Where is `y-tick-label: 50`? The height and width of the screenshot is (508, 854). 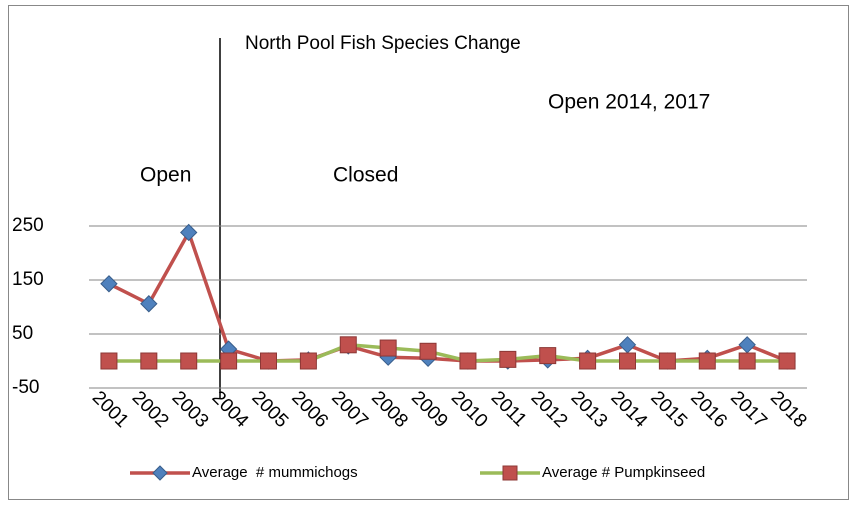 y-tick-label: 50 is located at coordinates (22, 333).